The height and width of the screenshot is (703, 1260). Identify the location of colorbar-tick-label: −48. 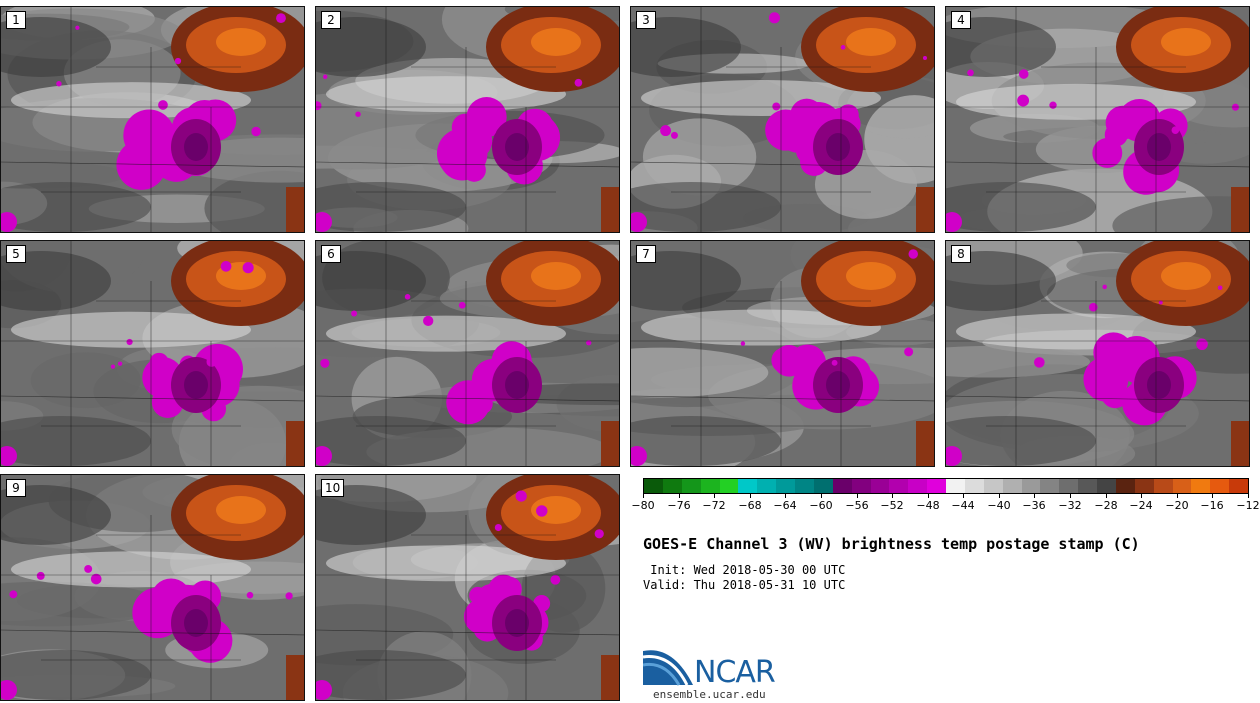
(928, 505).